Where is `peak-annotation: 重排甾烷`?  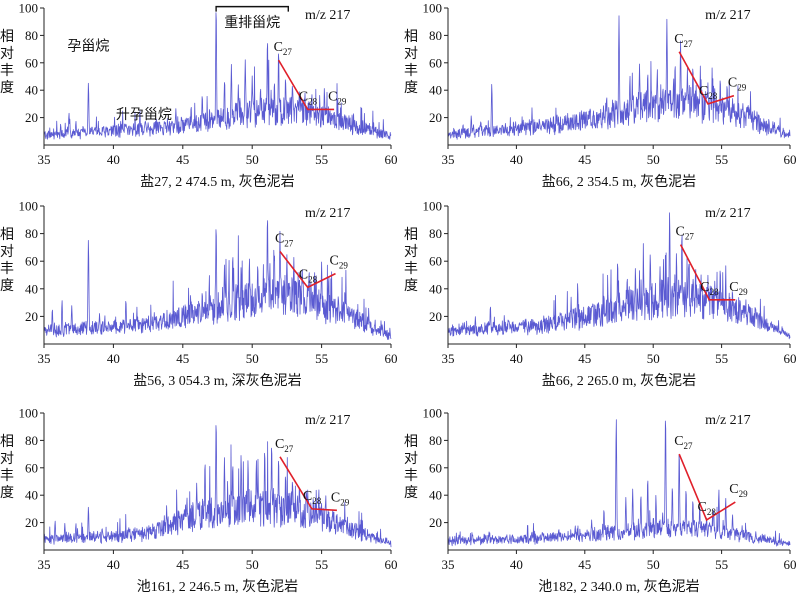 peak-annotation: 重排甾烷 is located at coordinates (252, 23).